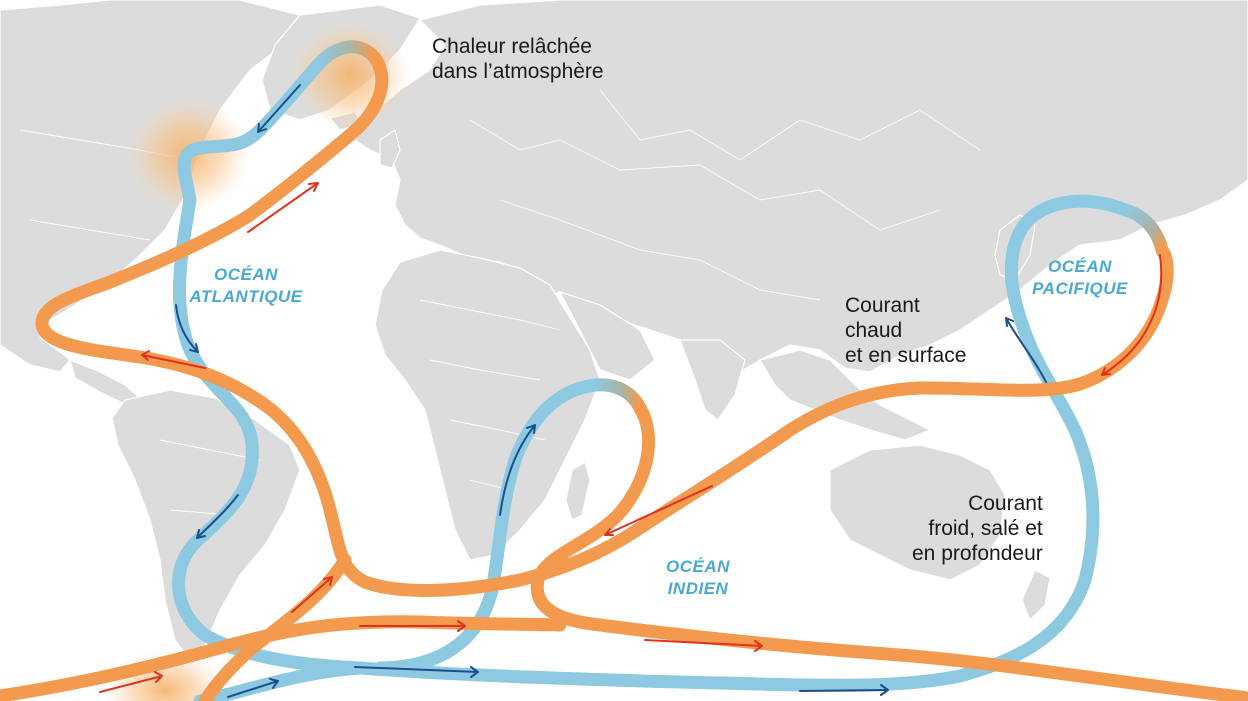 The height and width of the screenshot is (701, 1248). I want to click on transition-indian, so click(617, 396).